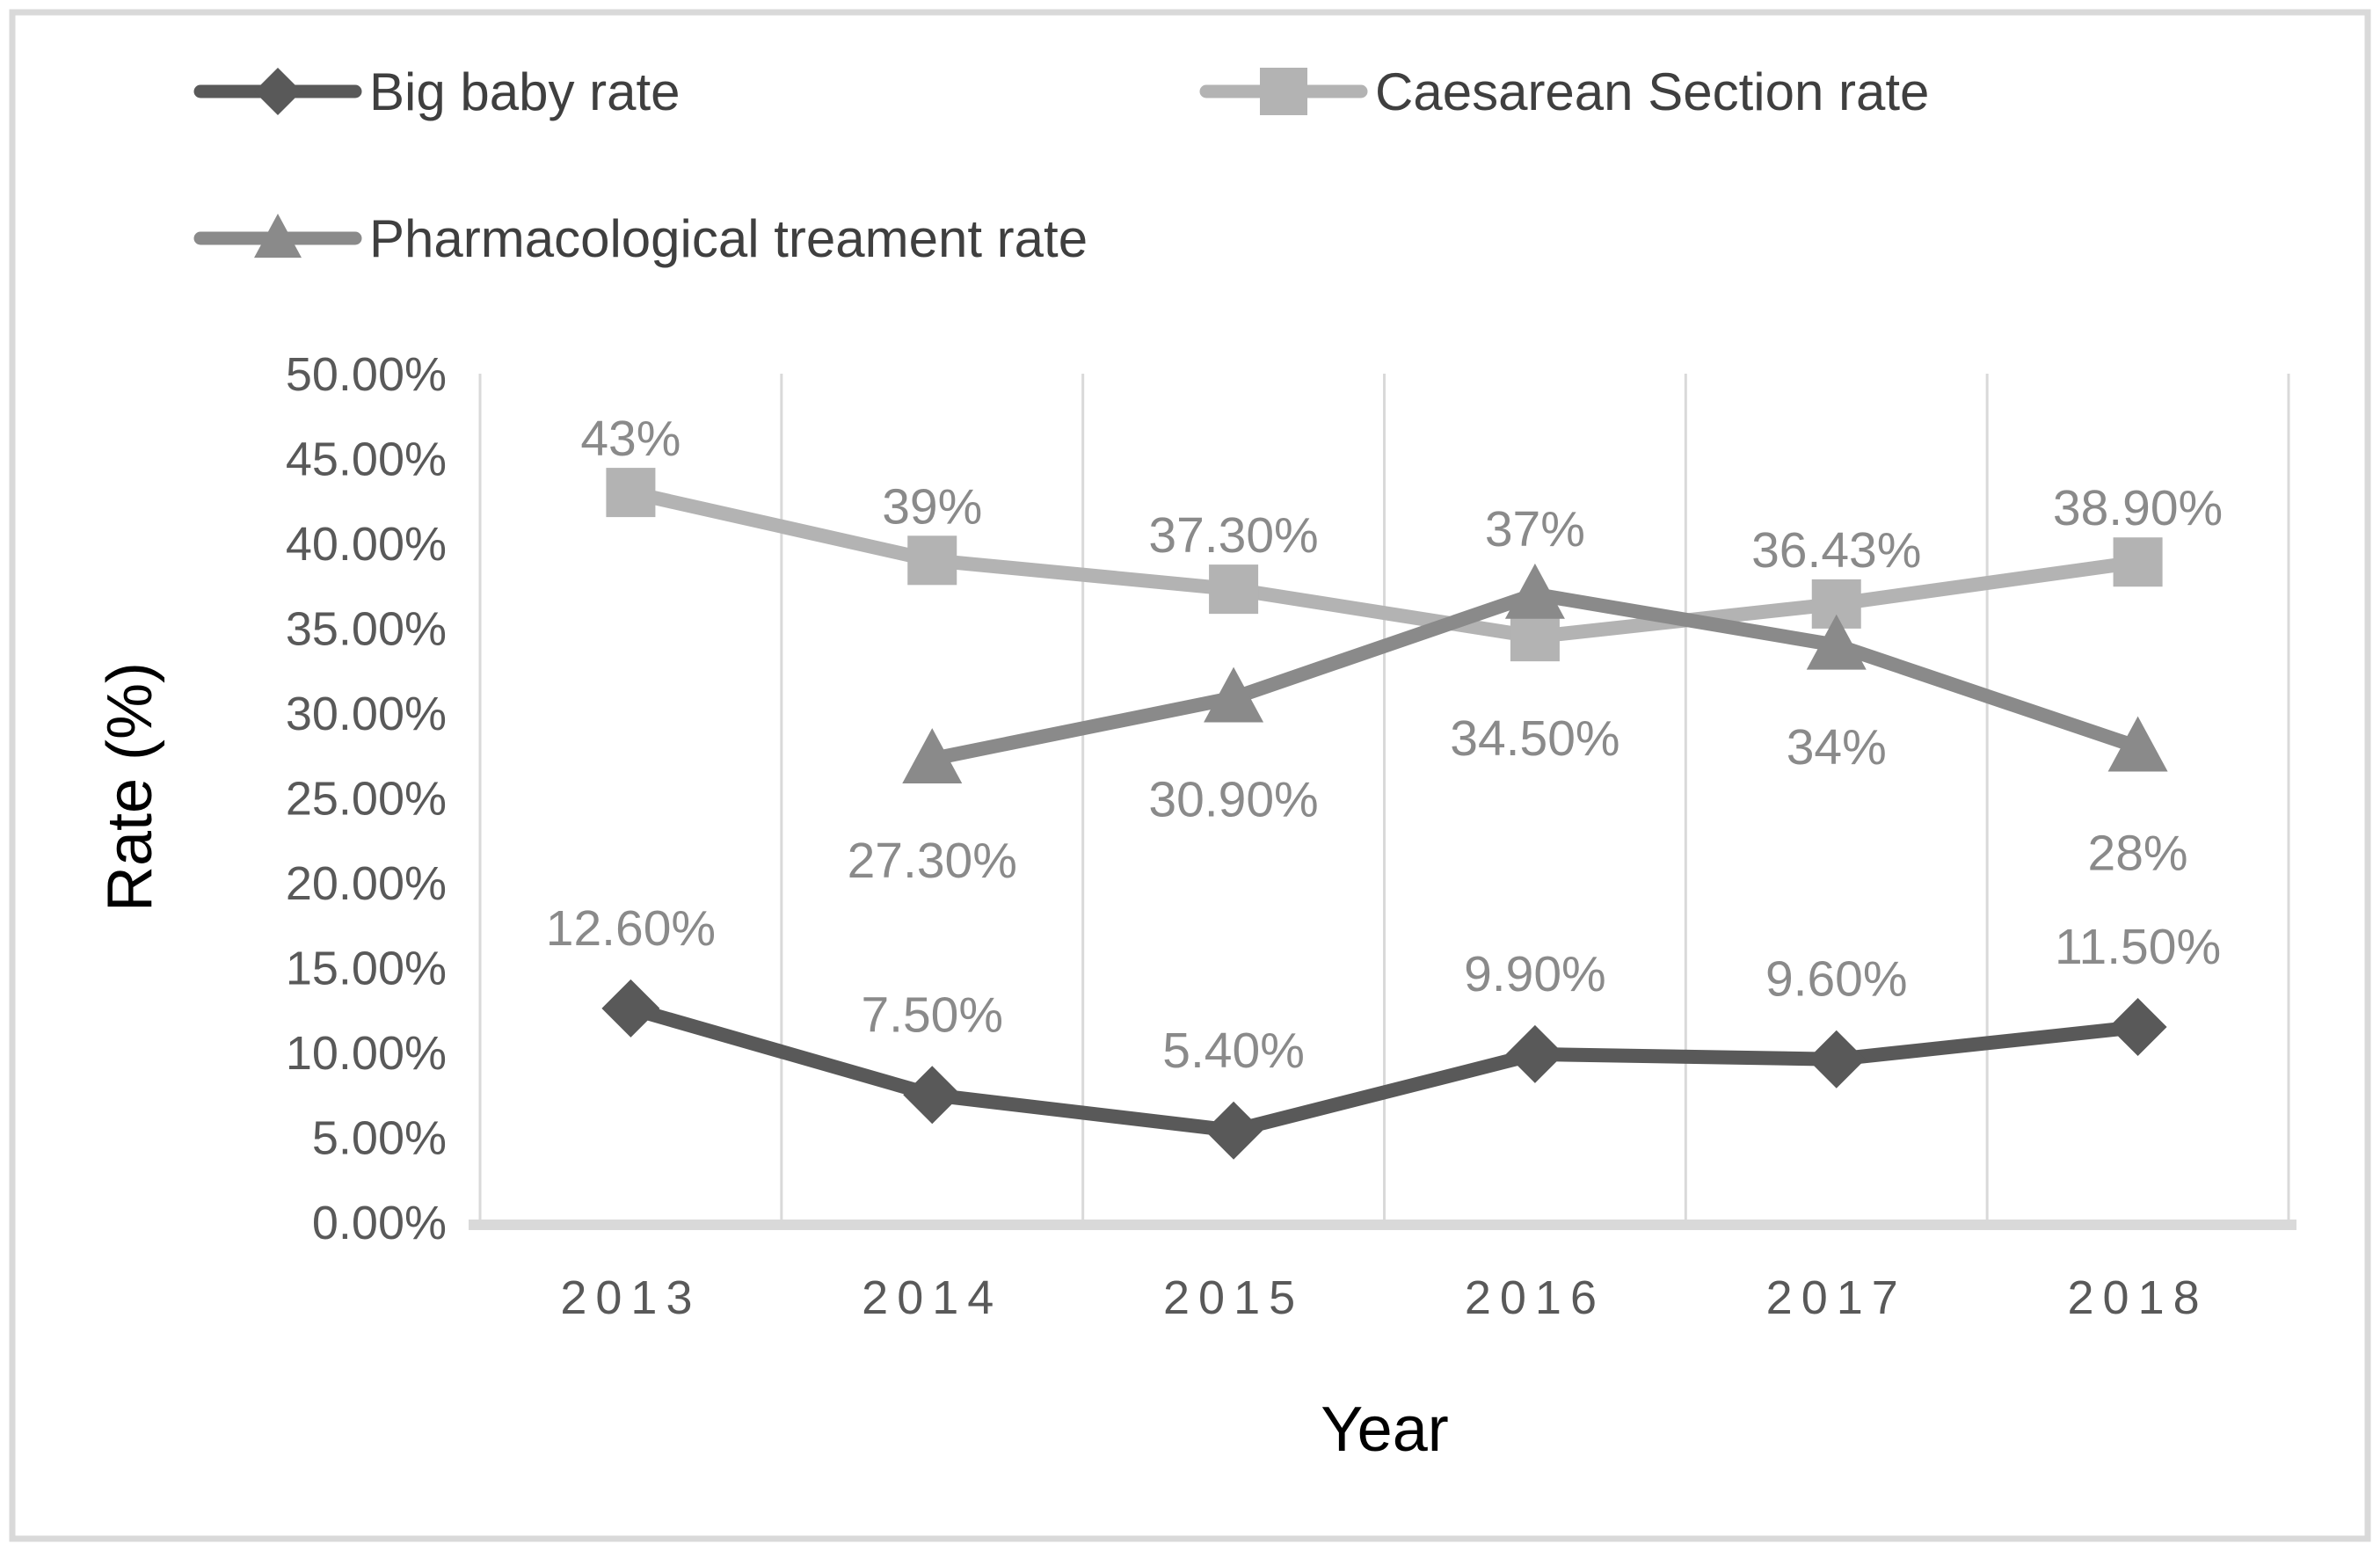  I want to click on legend-label: Big baby rate, so click(525, 91).